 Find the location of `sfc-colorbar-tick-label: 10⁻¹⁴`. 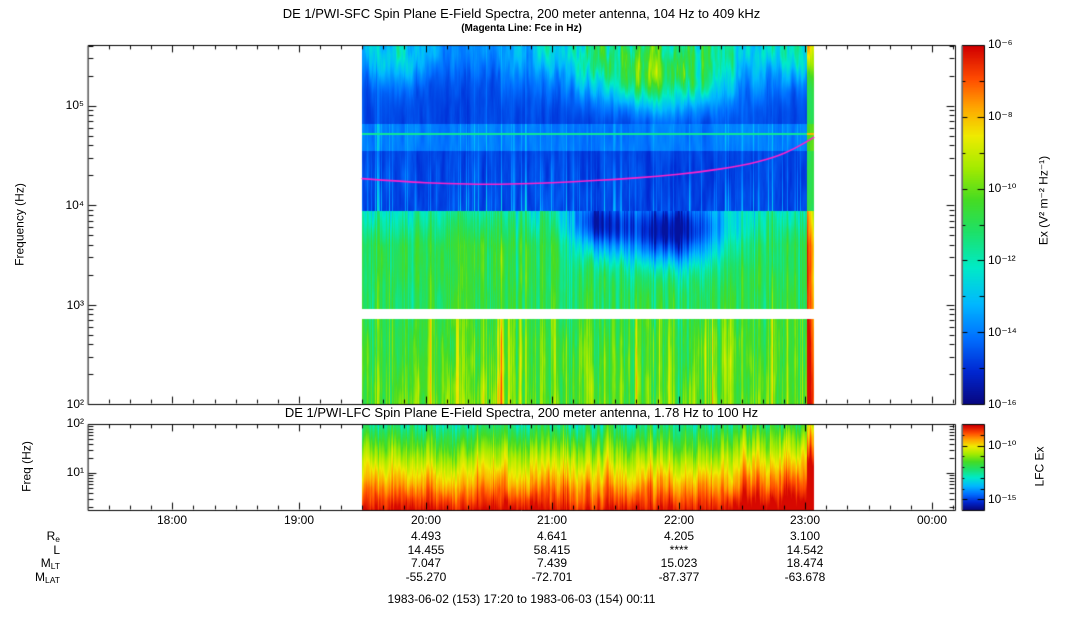

sfc-colorbar-tick-label: 10⁻¹⁴ is located at coordinates (1002, 332).